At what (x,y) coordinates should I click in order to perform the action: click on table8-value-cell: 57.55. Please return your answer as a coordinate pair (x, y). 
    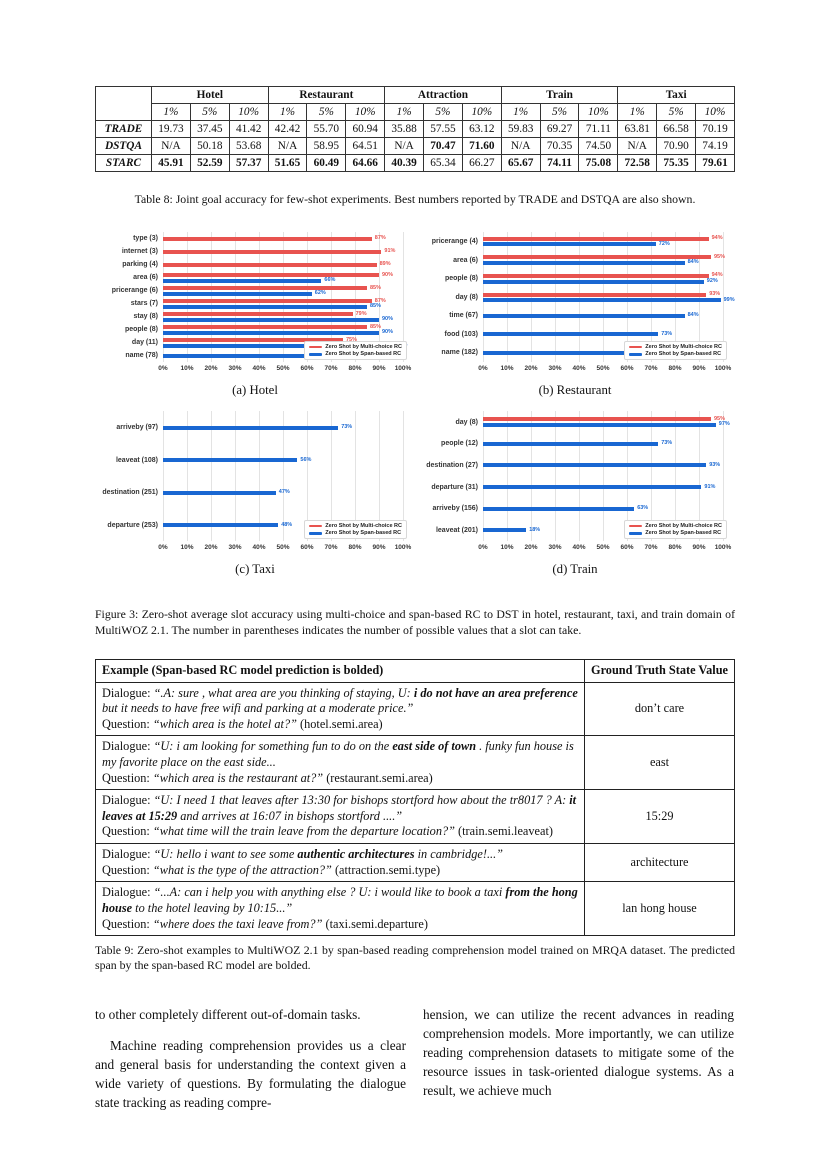
    Looking at the image, I should click on (443, 129).